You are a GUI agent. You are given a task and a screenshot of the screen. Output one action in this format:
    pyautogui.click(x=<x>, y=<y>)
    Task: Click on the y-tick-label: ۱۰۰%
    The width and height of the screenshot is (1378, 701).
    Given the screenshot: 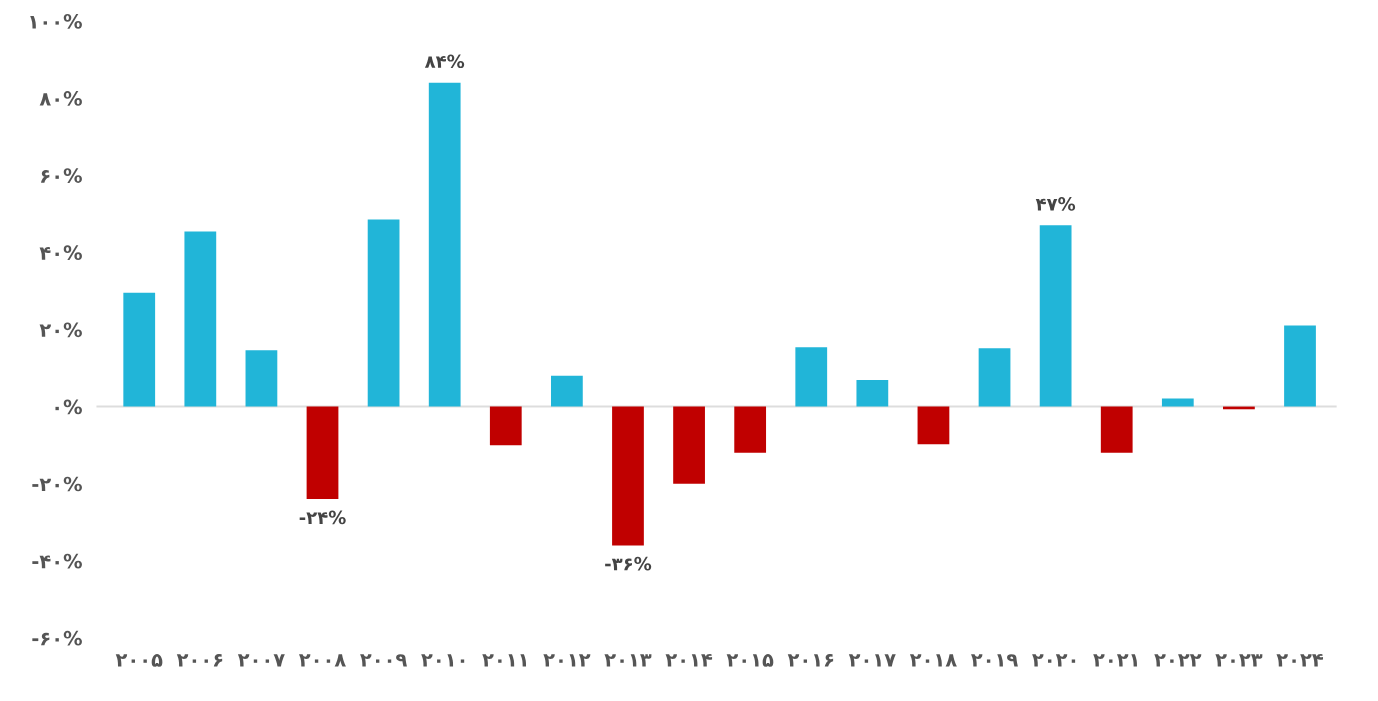 What is the action you would take?
    pyautogui.click(x=56, y=21)
    